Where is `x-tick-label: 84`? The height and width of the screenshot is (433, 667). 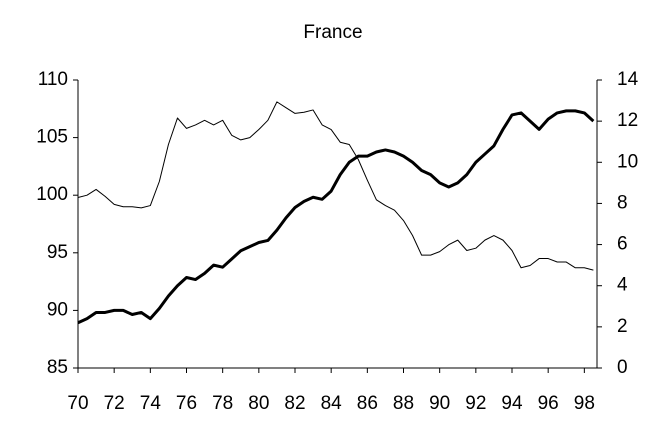
x-tick-label: 84 is located at coordinates (332, 403).